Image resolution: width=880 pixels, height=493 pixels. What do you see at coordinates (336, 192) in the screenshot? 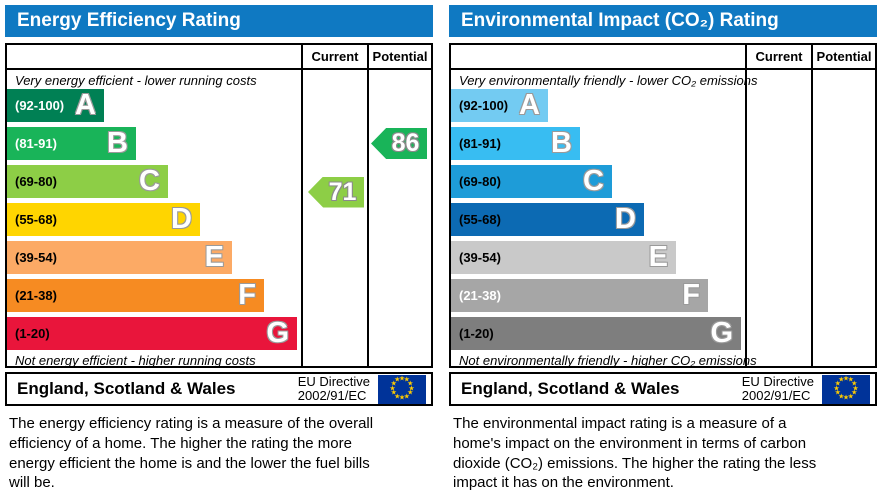
I see `current-rating-arrow: 71` at bounding box center [336, 192].